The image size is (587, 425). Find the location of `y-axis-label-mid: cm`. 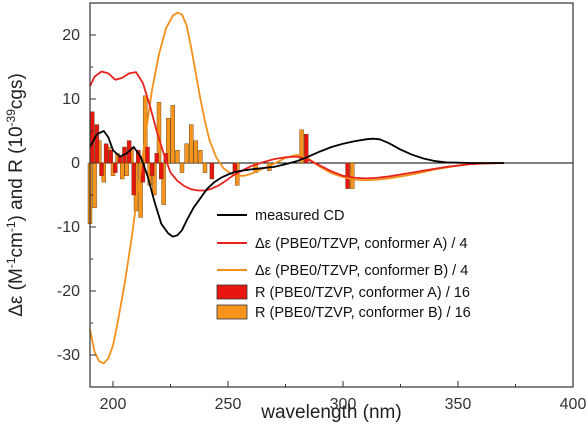

y-axis-label-mid: cm is located at coordinates (16, 244).